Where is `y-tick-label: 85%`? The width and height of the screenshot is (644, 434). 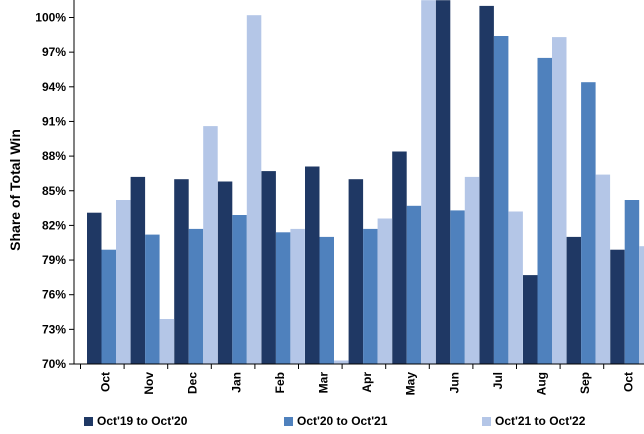 y-tick-label: 85% is located at coordinates (54, 191).